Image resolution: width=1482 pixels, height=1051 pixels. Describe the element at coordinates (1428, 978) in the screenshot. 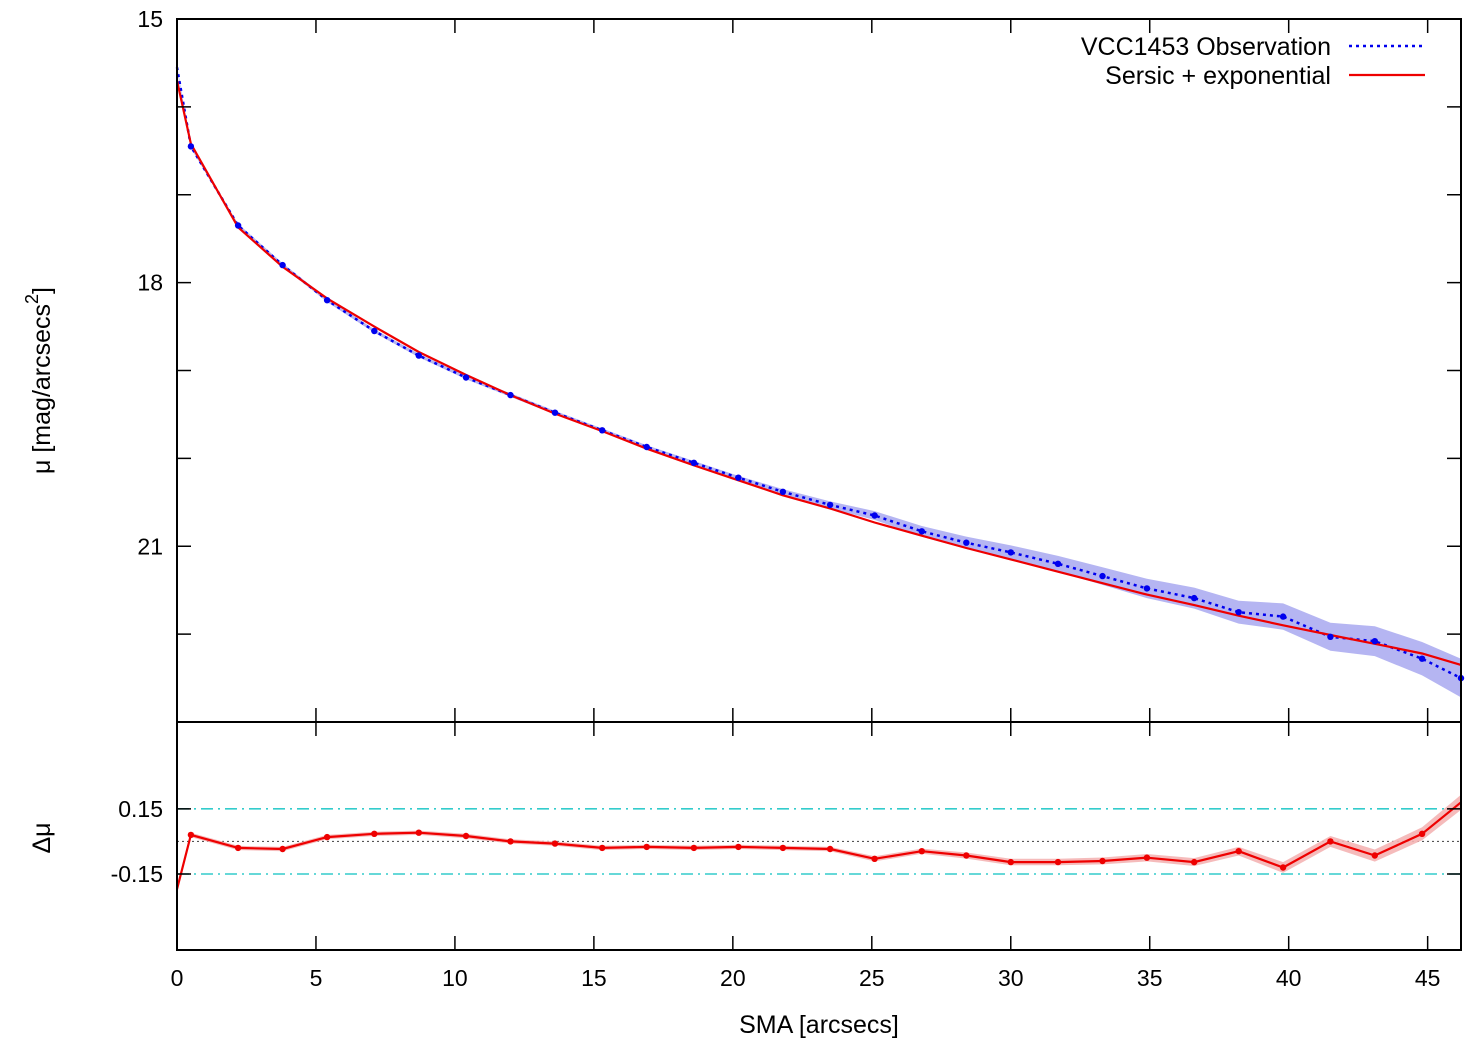

I see `x-tick-label: 45` at that location.